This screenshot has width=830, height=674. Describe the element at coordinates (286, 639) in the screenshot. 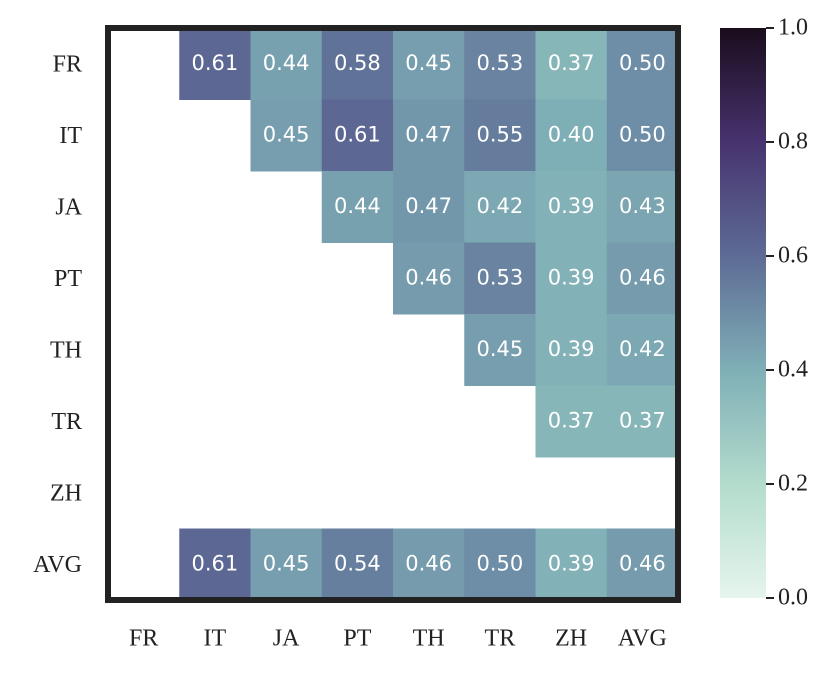

I see `x-tick-label: JA` at that location.